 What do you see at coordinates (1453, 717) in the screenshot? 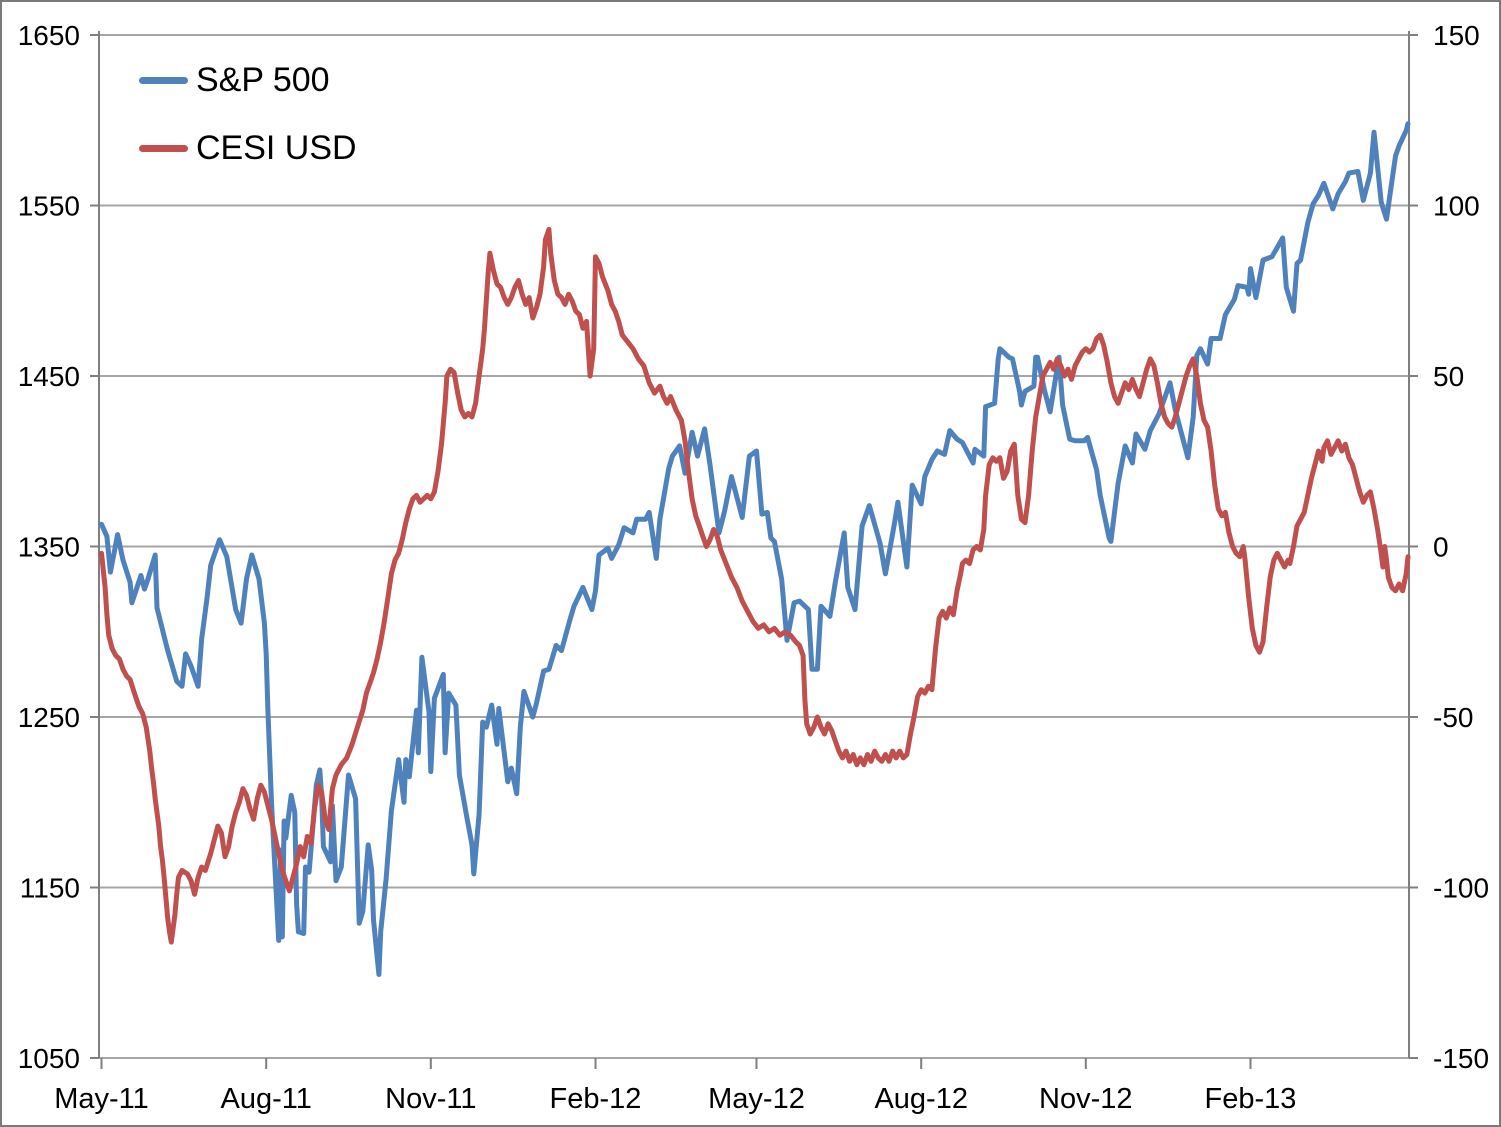
I see `y-right-tick-label: -50` at bounding box center [1453, 717].